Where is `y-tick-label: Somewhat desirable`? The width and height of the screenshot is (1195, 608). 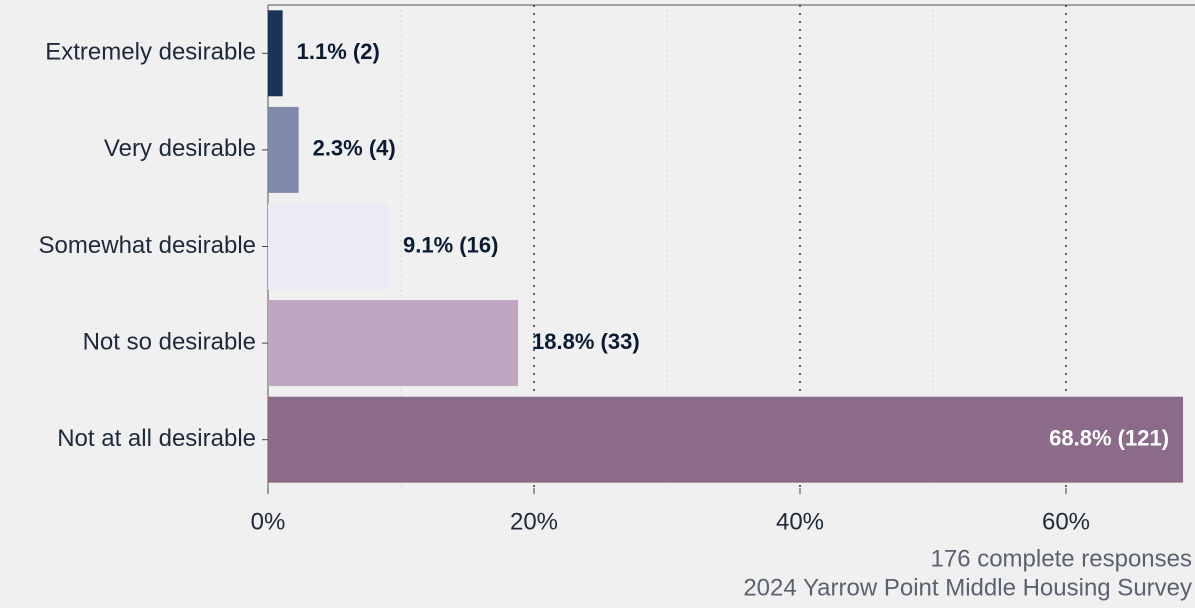
y-tick-label: Somewhat desirable is located at coordinates (147, 245).